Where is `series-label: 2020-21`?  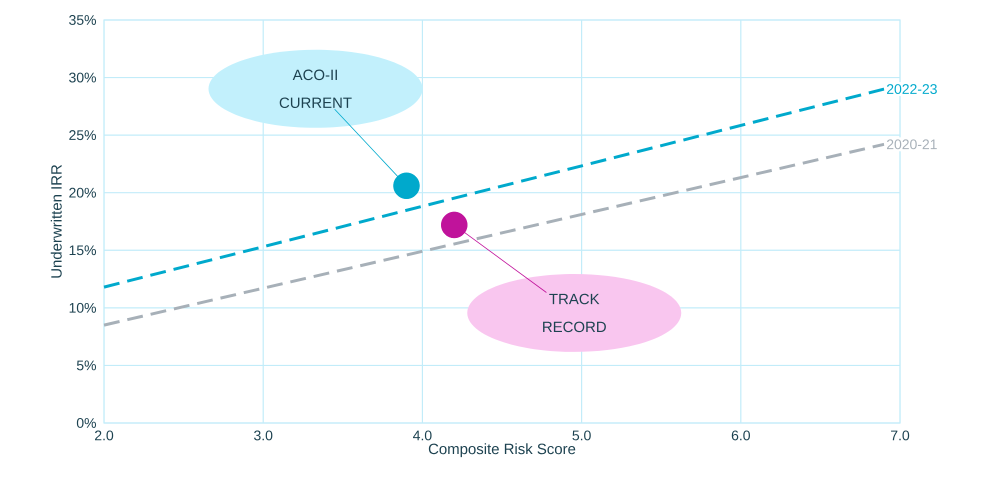
series-label: 2020-21 is located at coordinates (911, 144).